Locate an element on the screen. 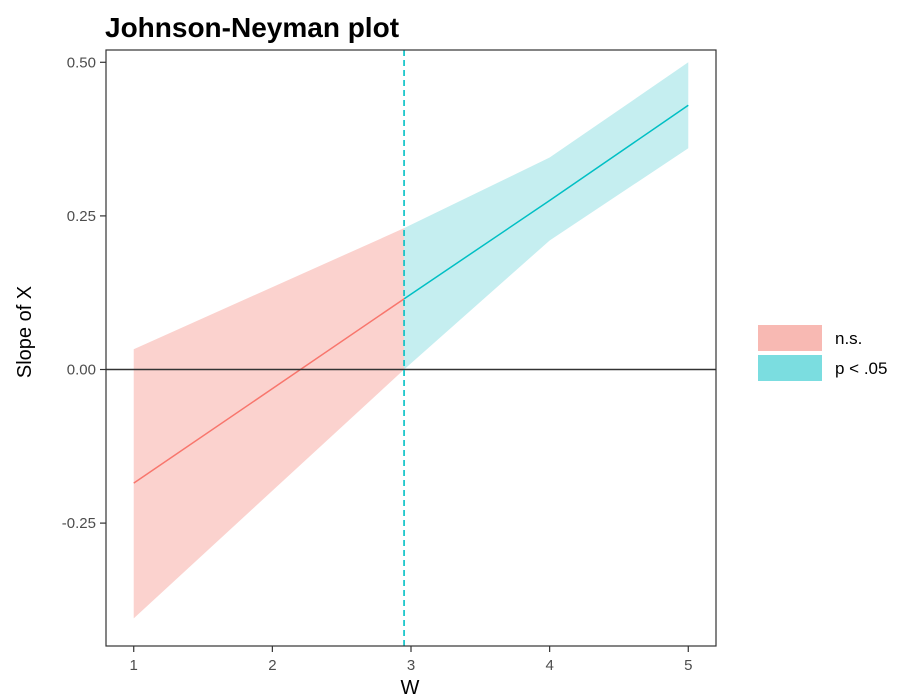 The height and width of the screenshot is (700, 911). legend-label: p < .05 is located at coordinates (861, 368).